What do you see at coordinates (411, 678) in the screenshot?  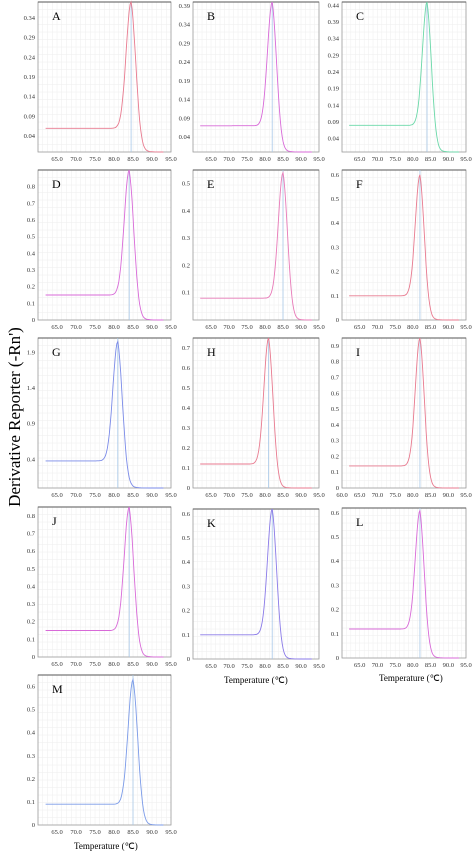 I see `x-axis-title-l: Temperature (℃)` at bounding box center [411, 678].